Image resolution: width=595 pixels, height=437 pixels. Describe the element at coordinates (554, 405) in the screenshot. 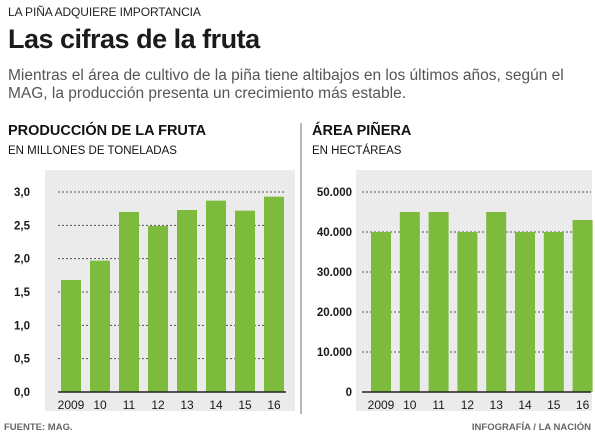

I see `area-xtick-label: 15` at that location.